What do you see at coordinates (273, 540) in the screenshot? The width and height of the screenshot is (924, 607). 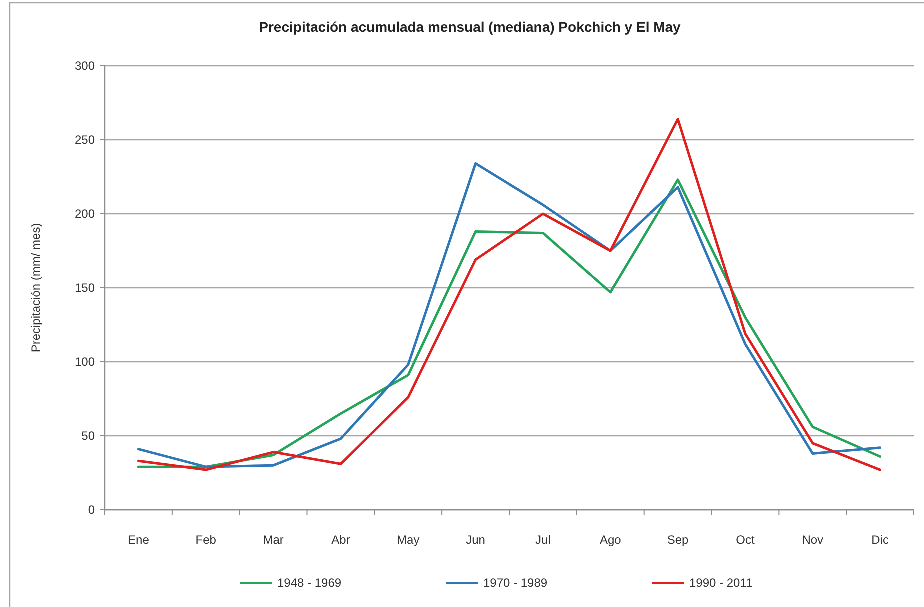 I see `x-tick-label: Mar` at bounding box center [273, 540].